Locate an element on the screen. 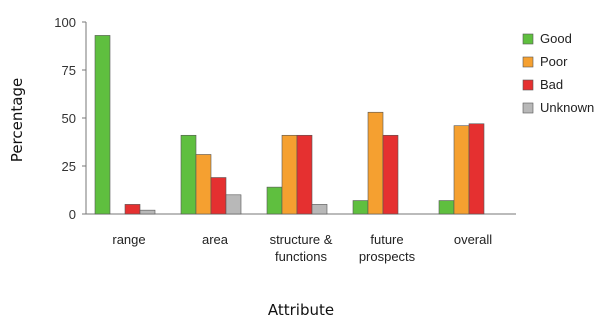  legend-swatch-unknown is located at coordinates (528, 108).